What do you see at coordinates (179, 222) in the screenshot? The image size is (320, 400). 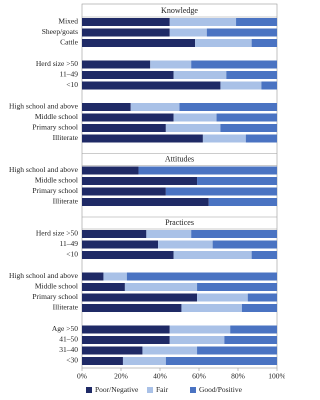 I see `section-title: Practices` at bounding box center [179, 222].